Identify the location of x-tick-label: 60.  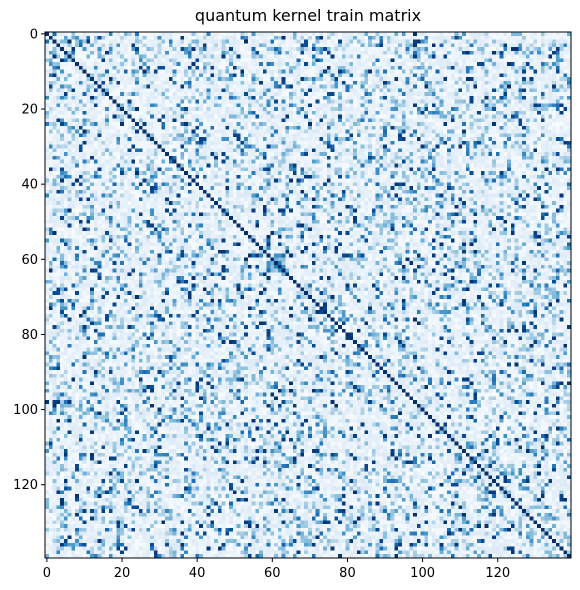
(272, 573).